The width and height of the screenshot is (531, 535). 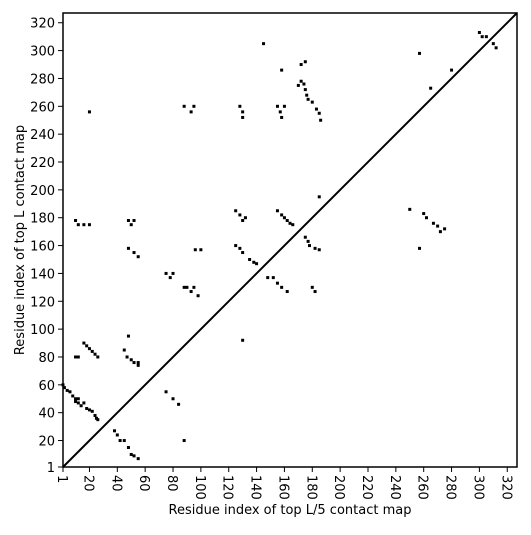 What do you see at coordinates (394, 487) in the screenshot?
I see `x-tick-label: 240` at bounding box center [394, 487].